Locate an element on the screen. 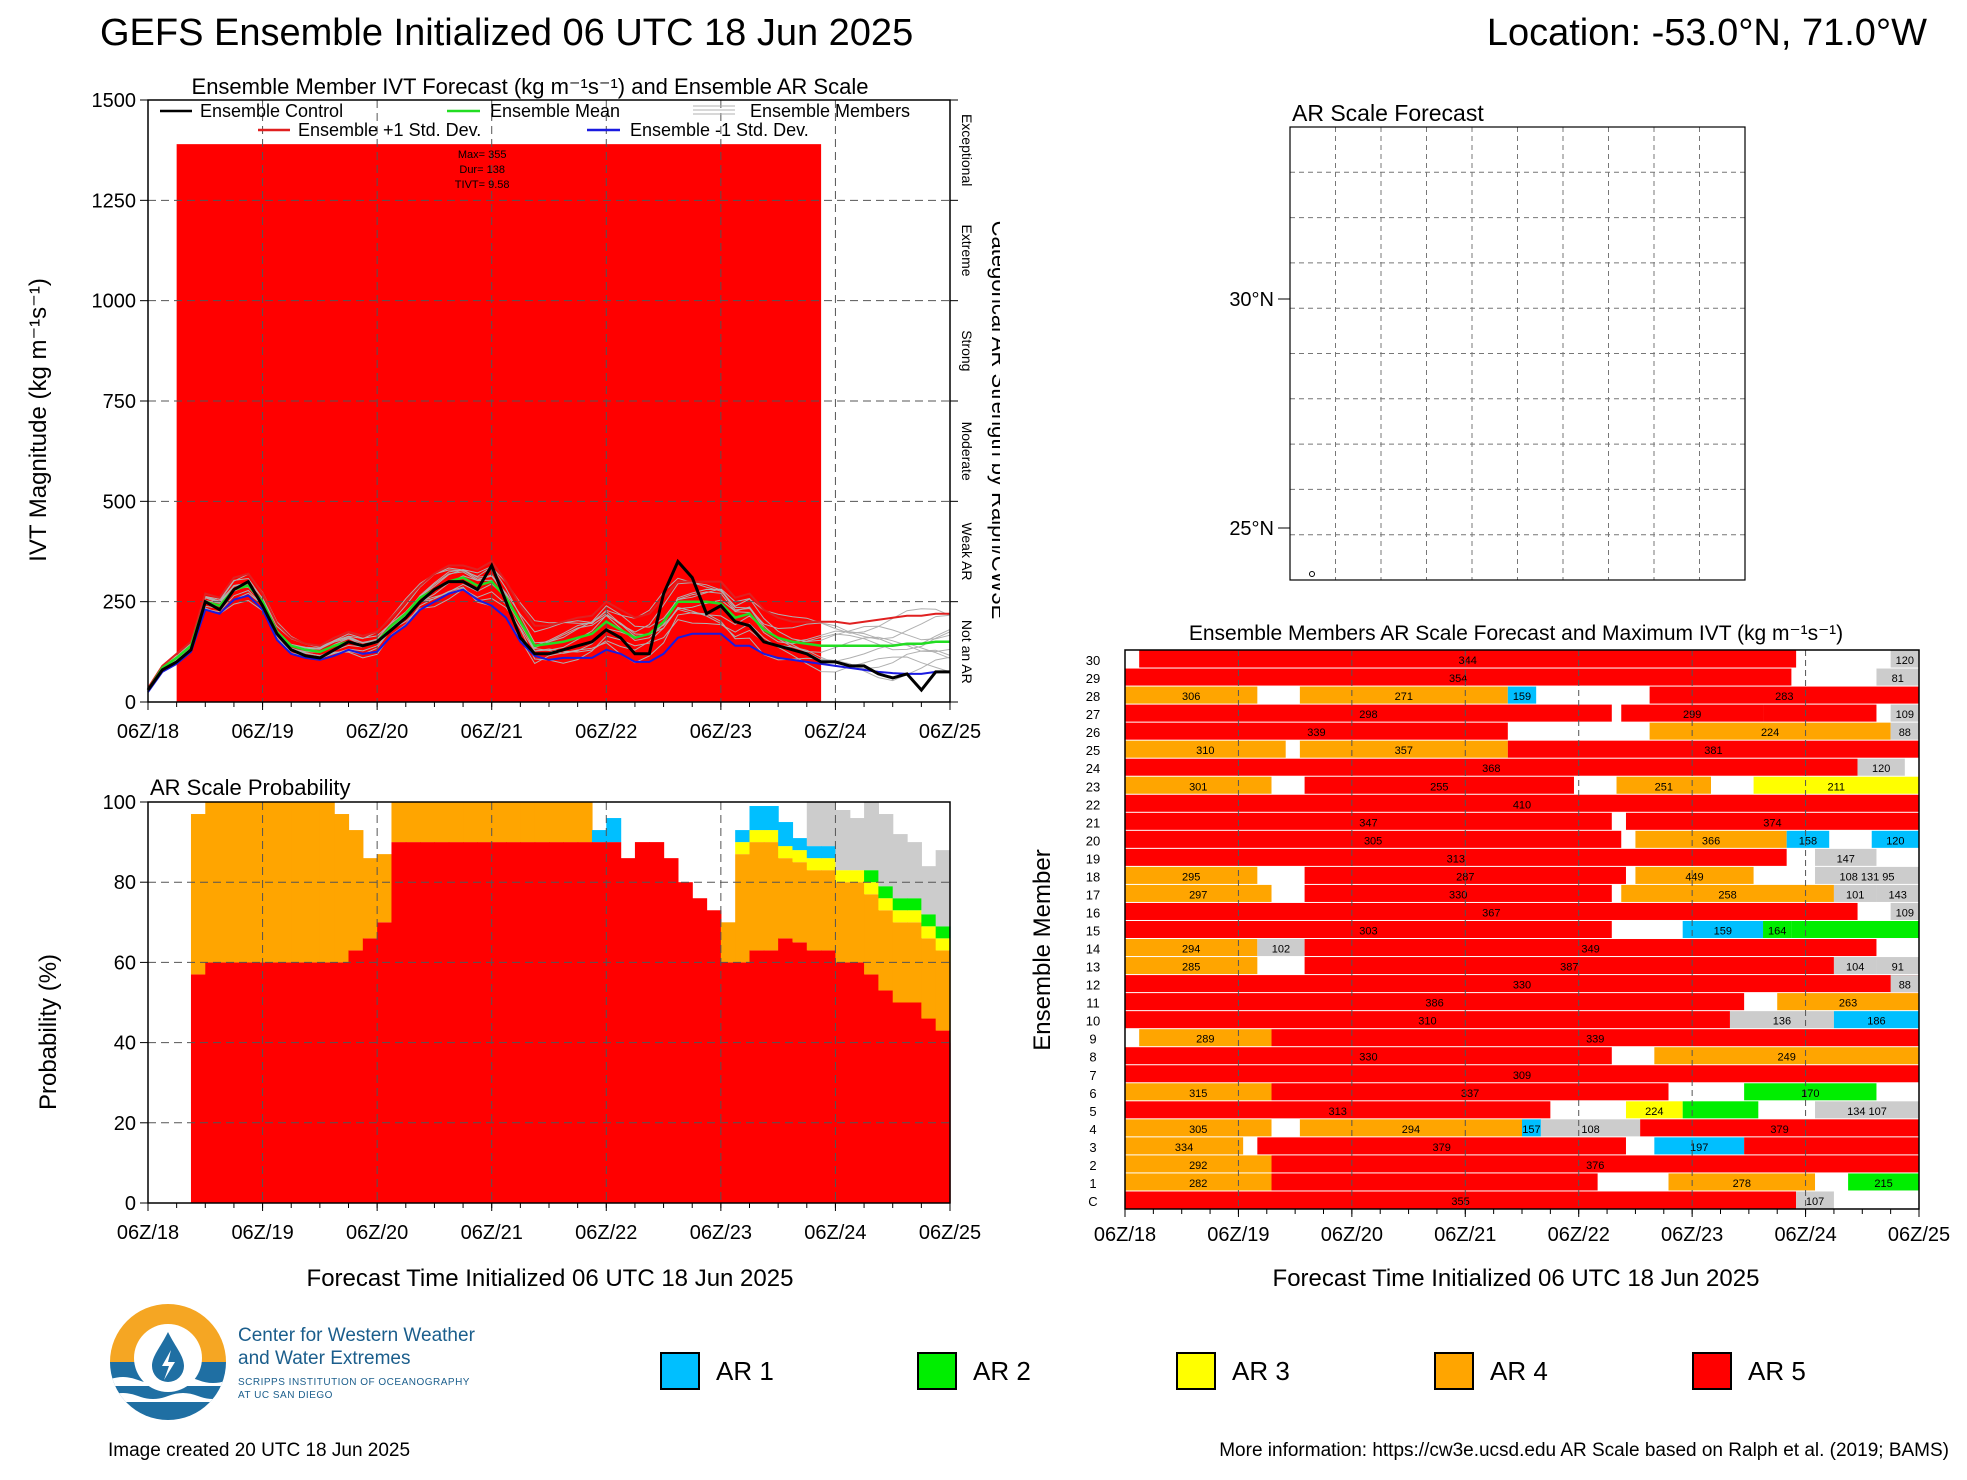 Image resolution: width=1967 pixels, height=1480 pixels. legend-ar2-label: AR 2 is located at coordinates (1002, 1371).